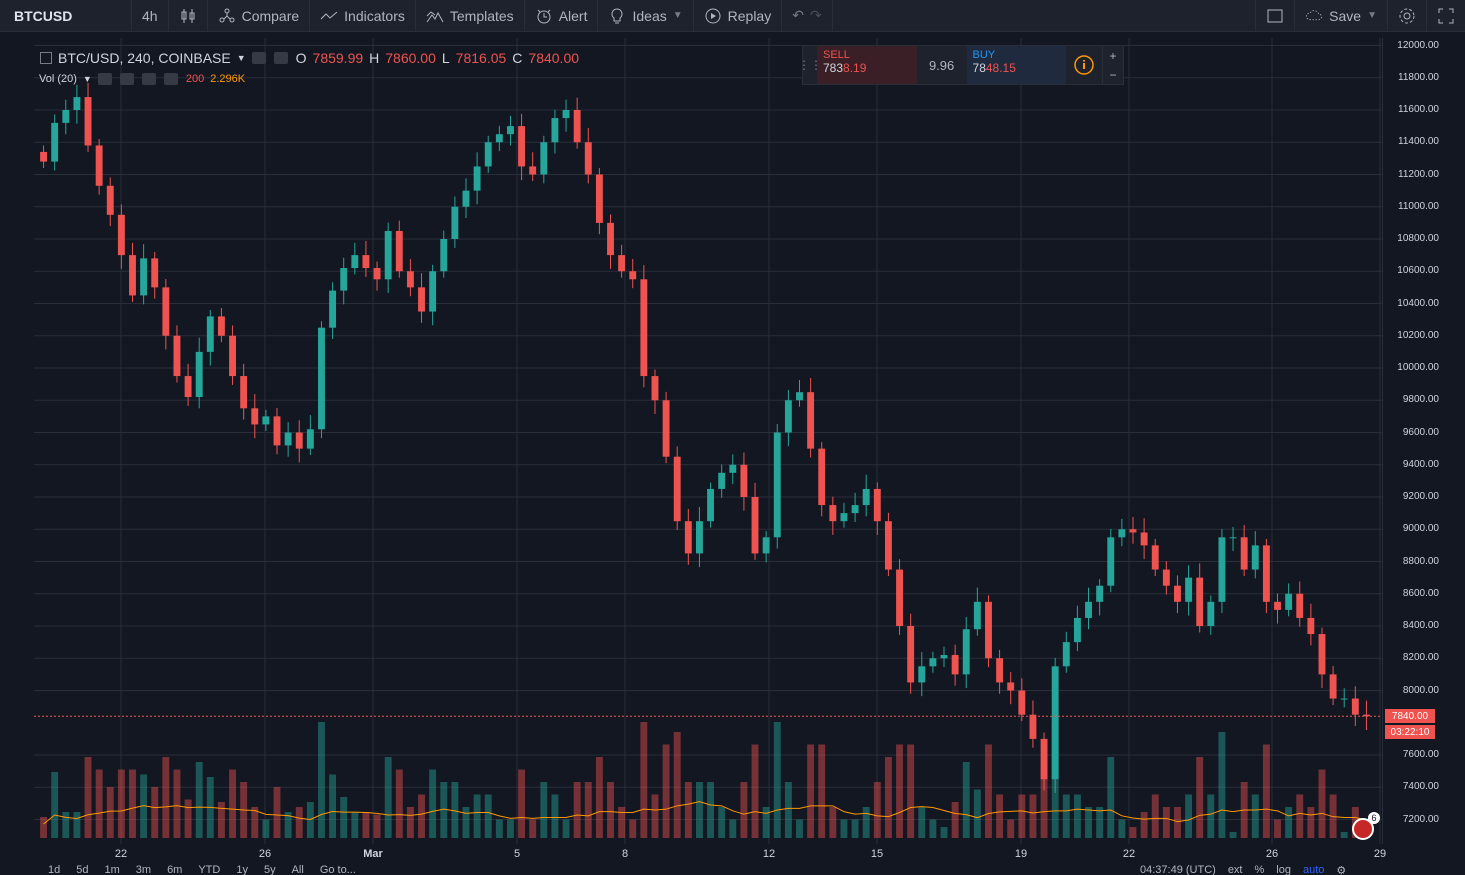 The width and height of the screenshot is (1465, 875). I want to click on interval-button: 4h, so click(150, 16).